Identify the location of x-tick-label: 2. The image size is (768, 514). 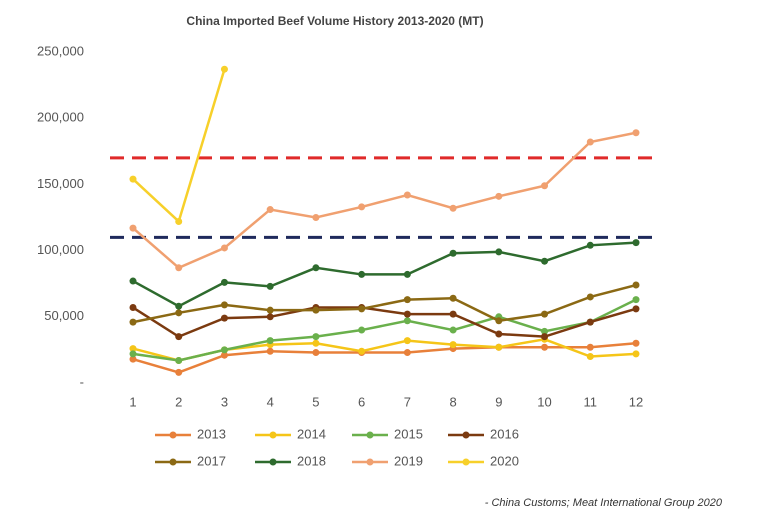
(178, 401).